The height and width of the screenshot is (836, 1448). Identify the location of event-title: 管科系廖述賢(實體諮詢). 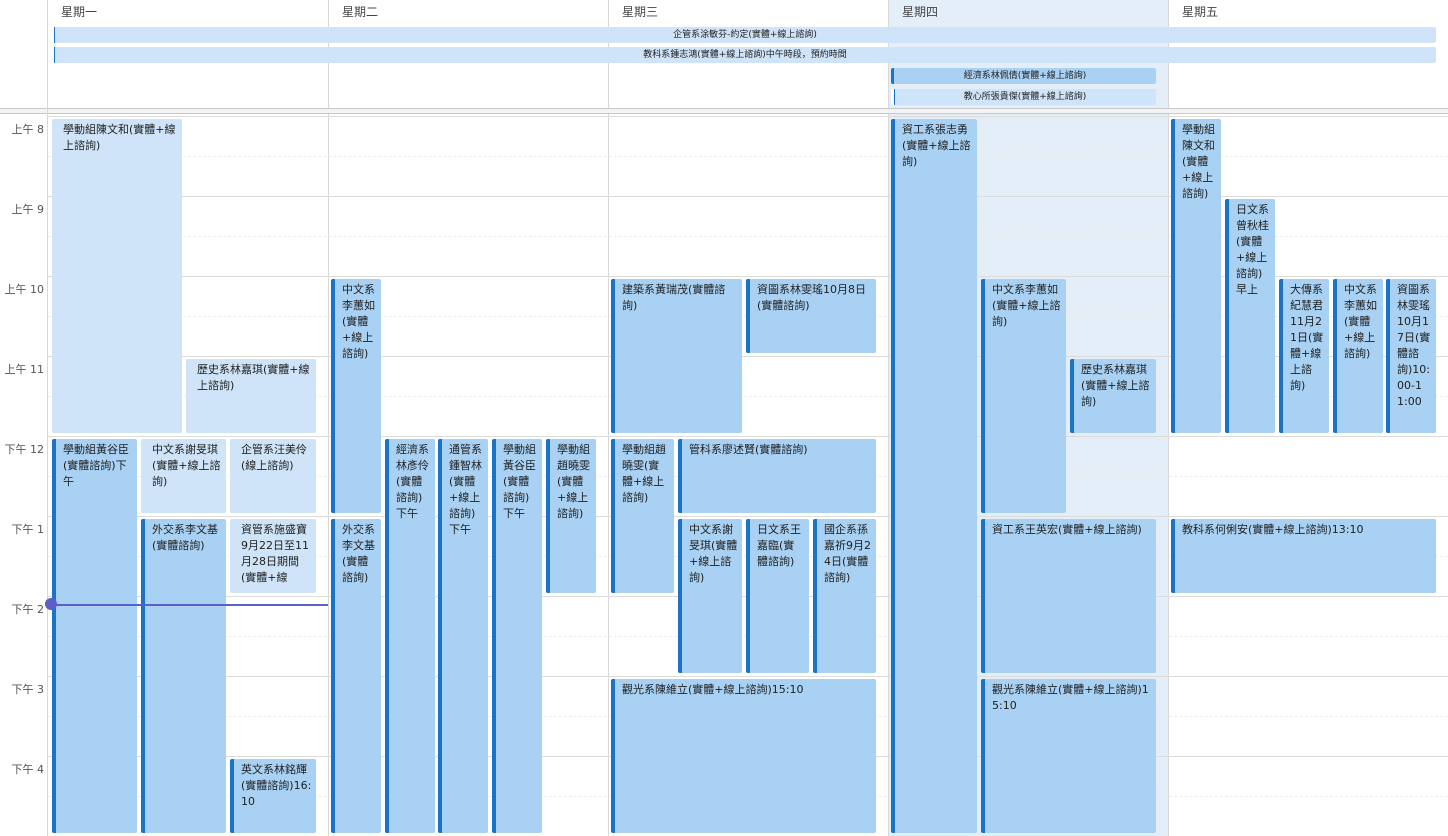
(748, 449).